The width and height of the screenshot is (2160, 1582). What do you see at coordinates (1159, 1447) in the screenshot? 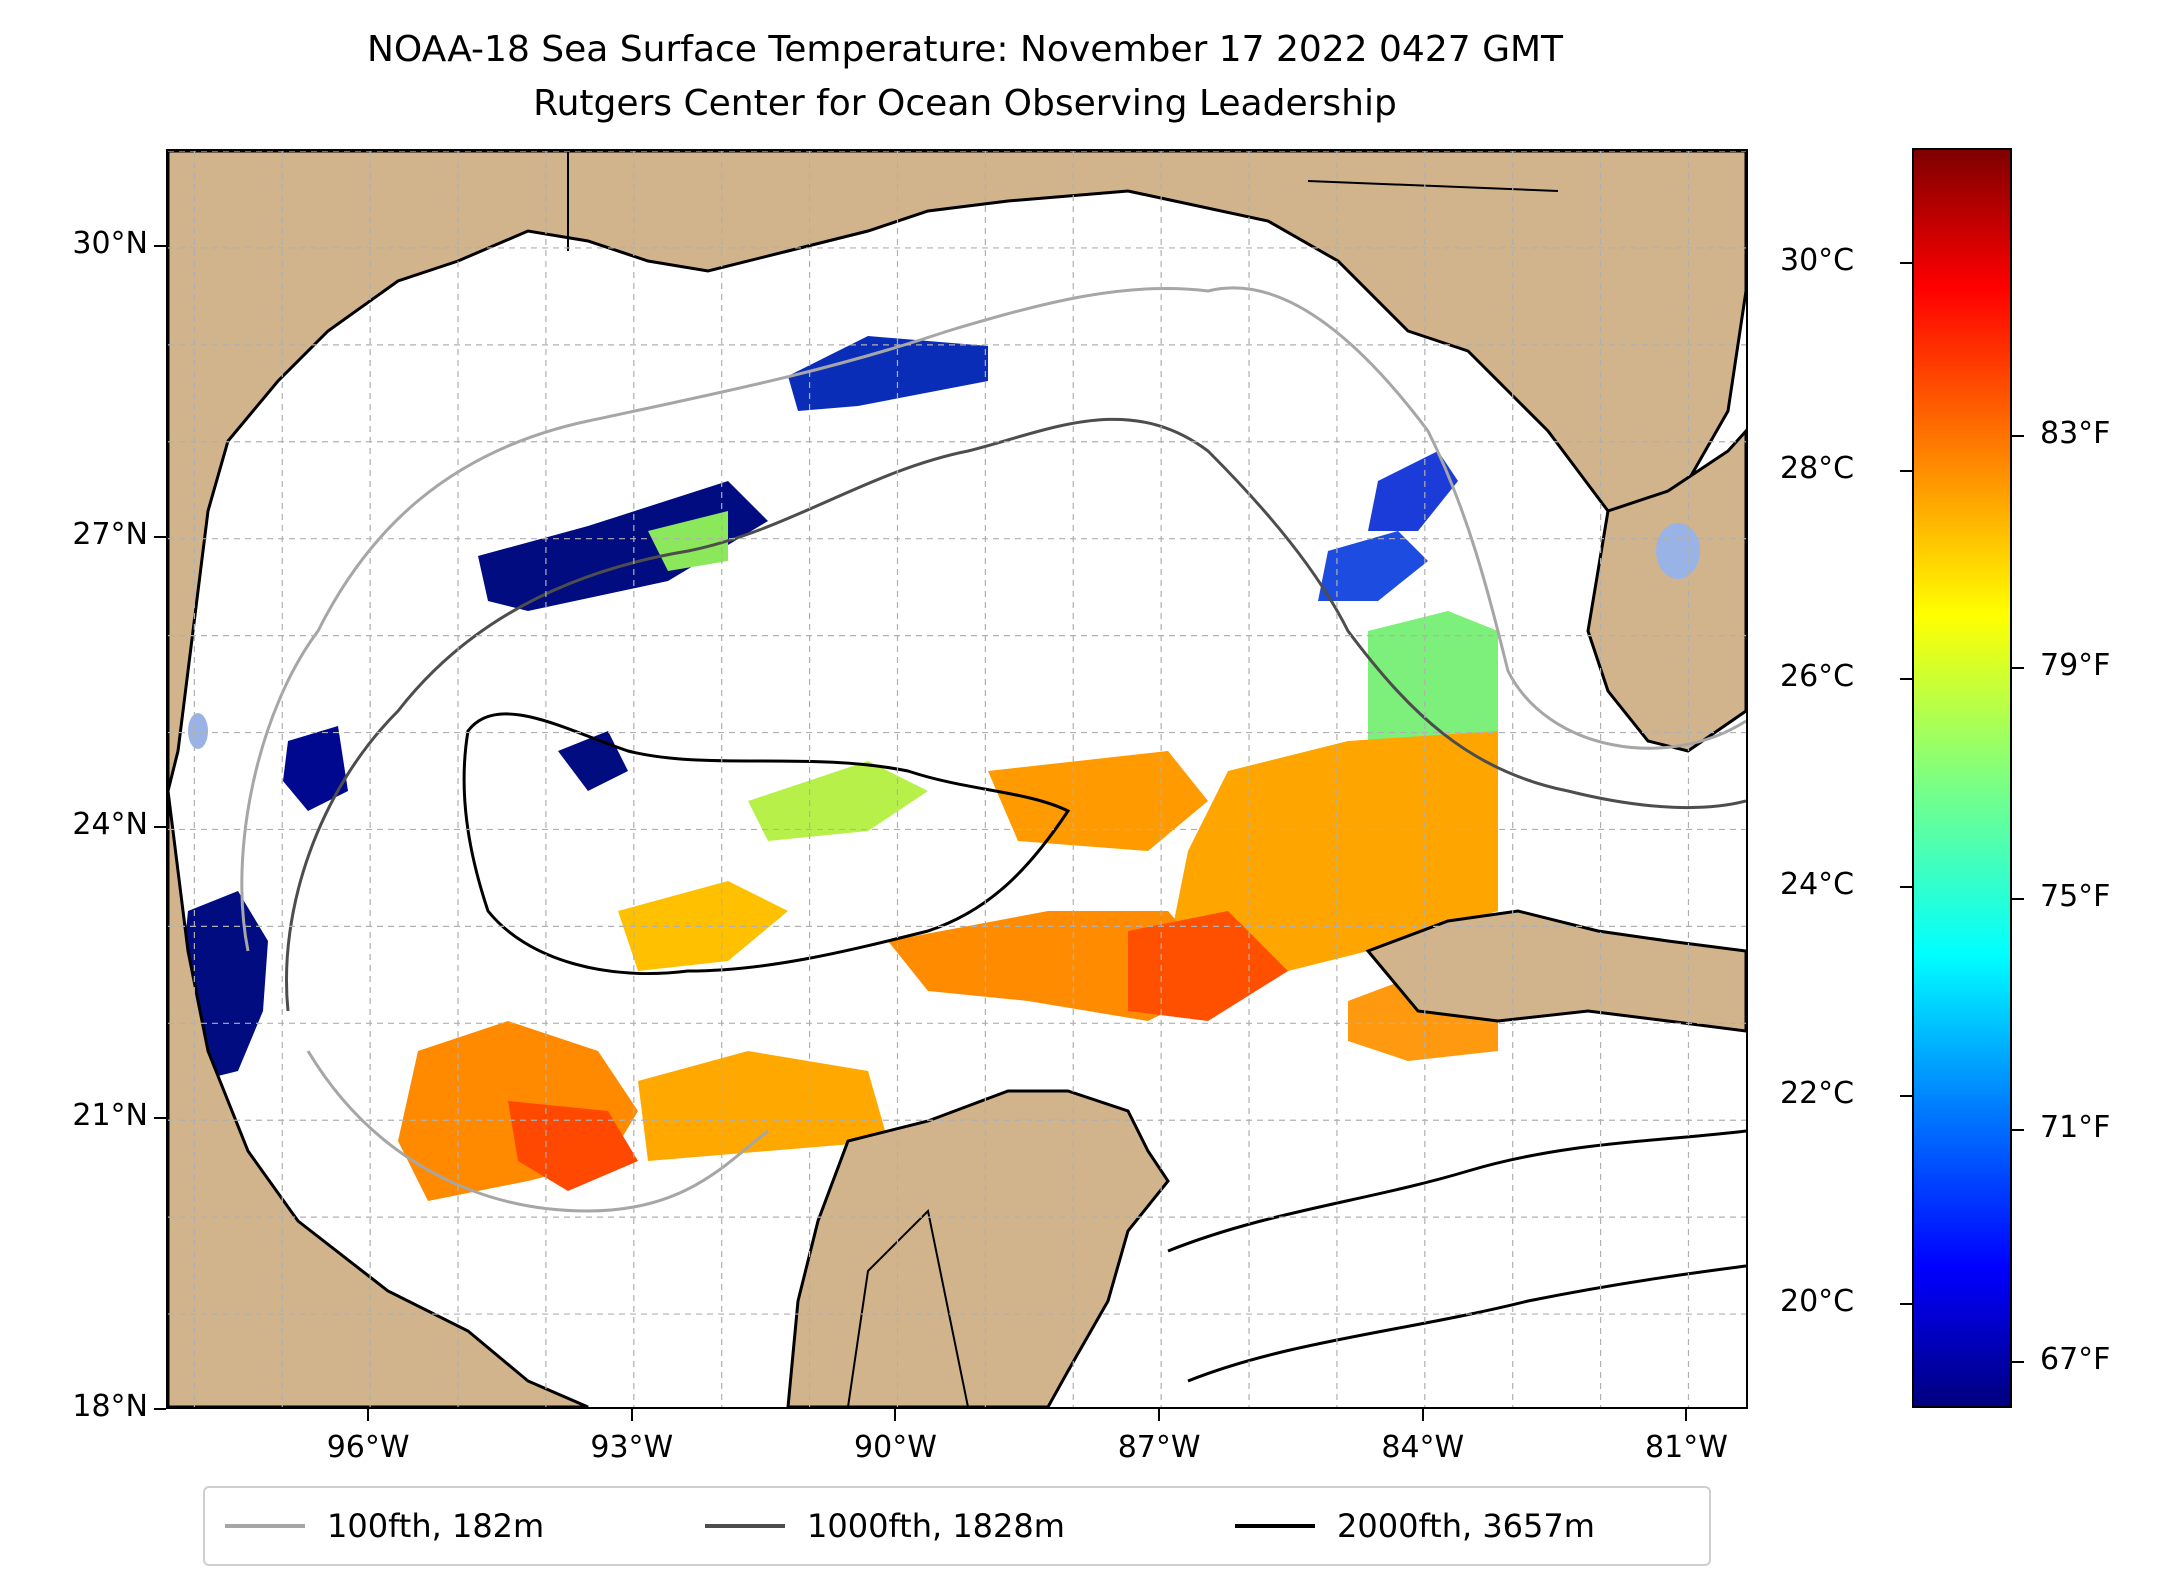
I see `lon-tick-label: 87°W` at bounding box center [1159, 1447].